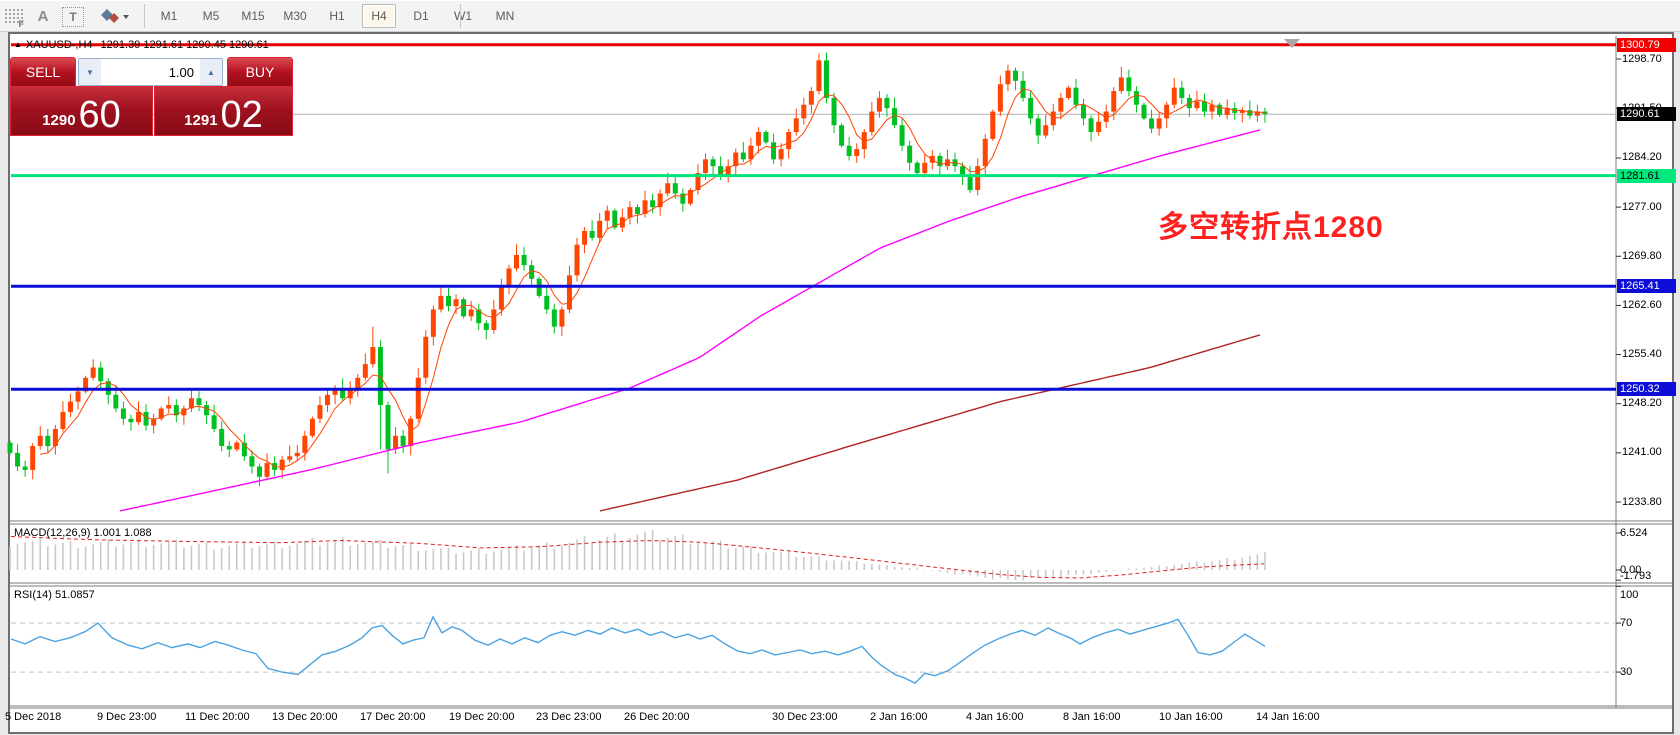  What do you see at coordinates (899, 717) in the screenshot?
I see `date-label: 2 Jan 16:00` at bounding box center [899, 717].